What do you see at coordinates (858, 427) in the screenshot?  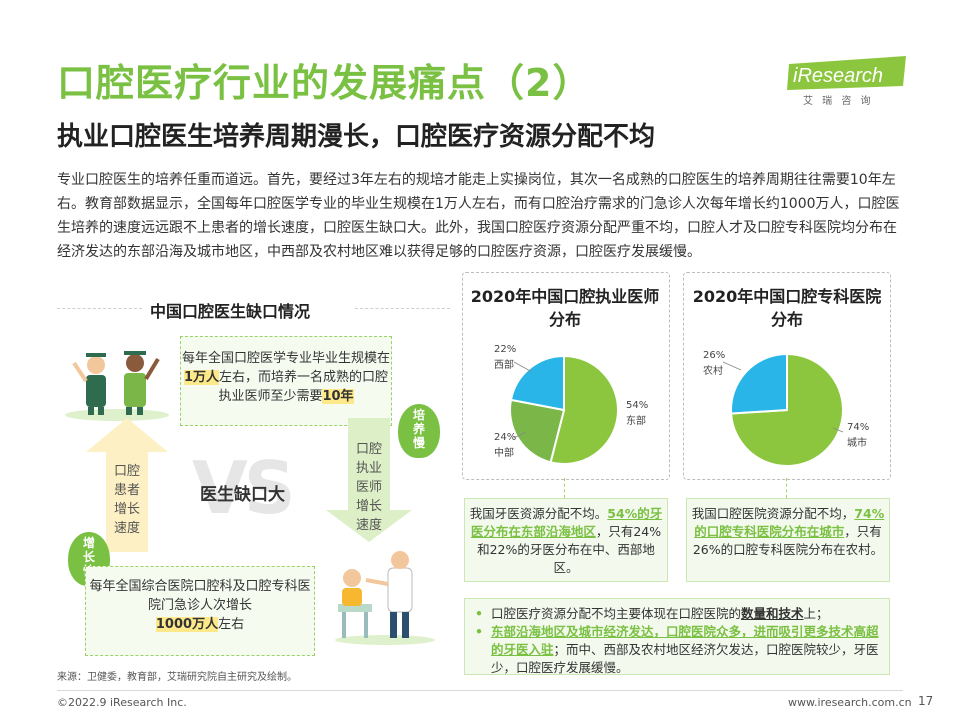 I see `pie-percent-label: 74%` at bounding box center [858, 427].